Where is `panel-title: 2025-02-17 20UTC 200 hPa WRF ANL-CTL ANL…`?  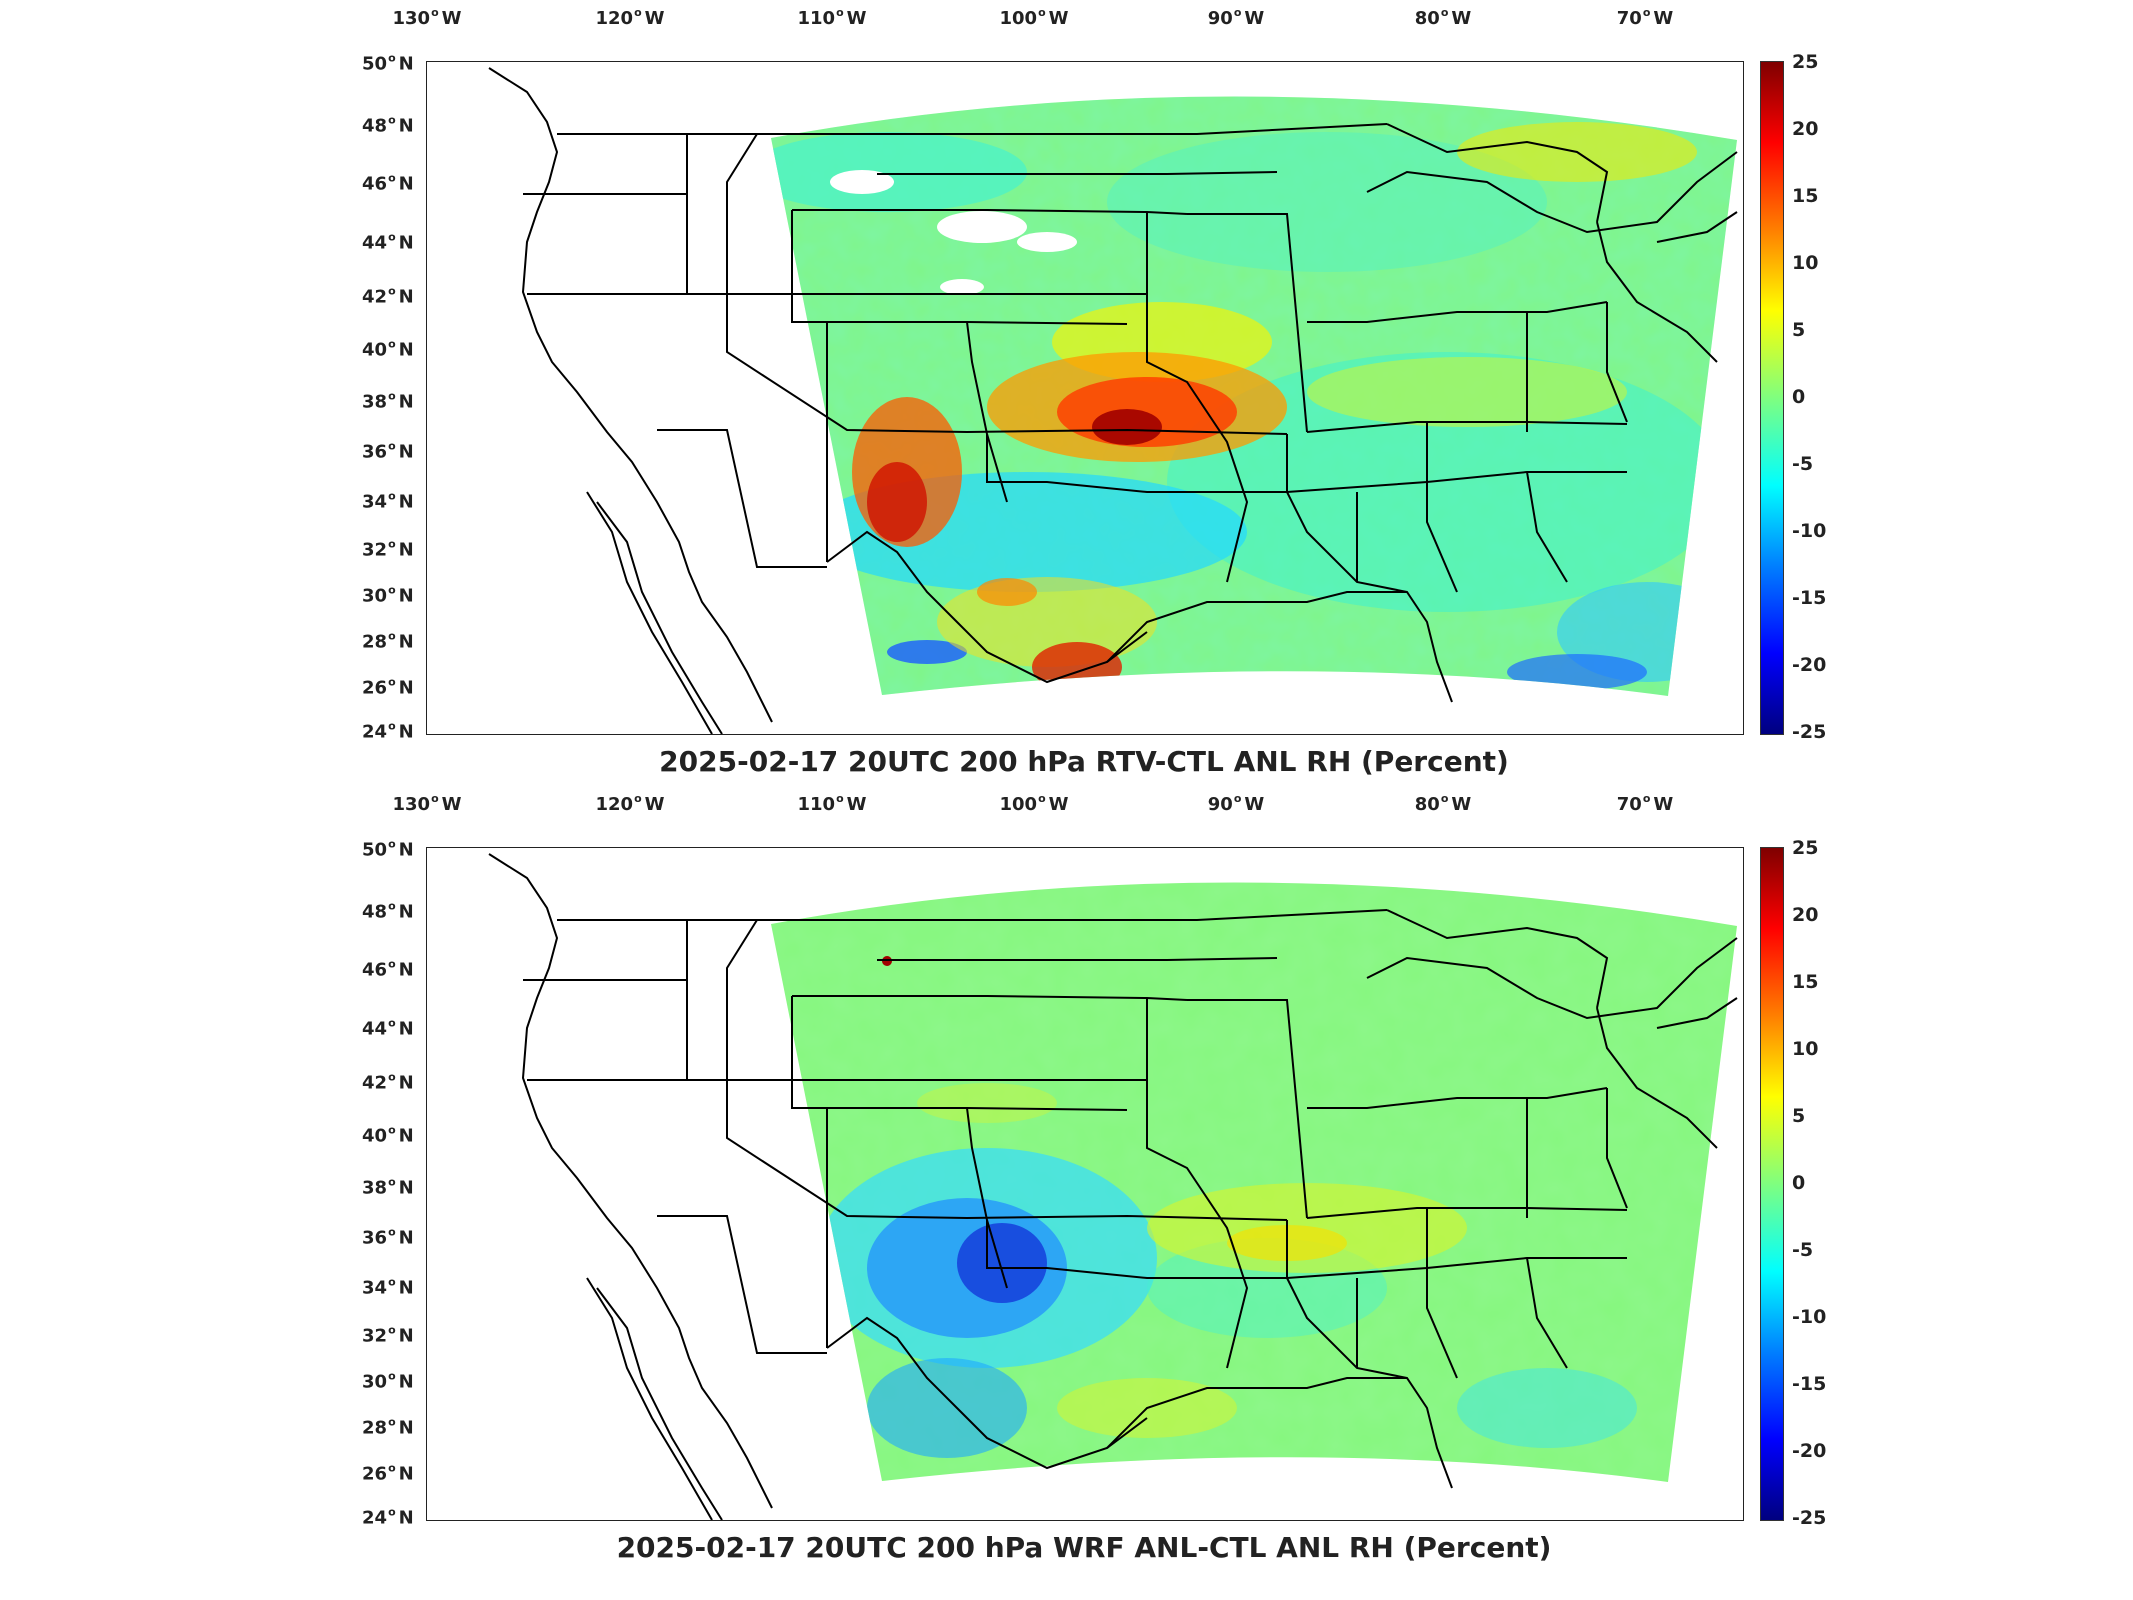 panel-title: 2025-02-17 20UTC 200 hPa WRF ANL-CTL ANL… is located at coordinates (1084, 1547).